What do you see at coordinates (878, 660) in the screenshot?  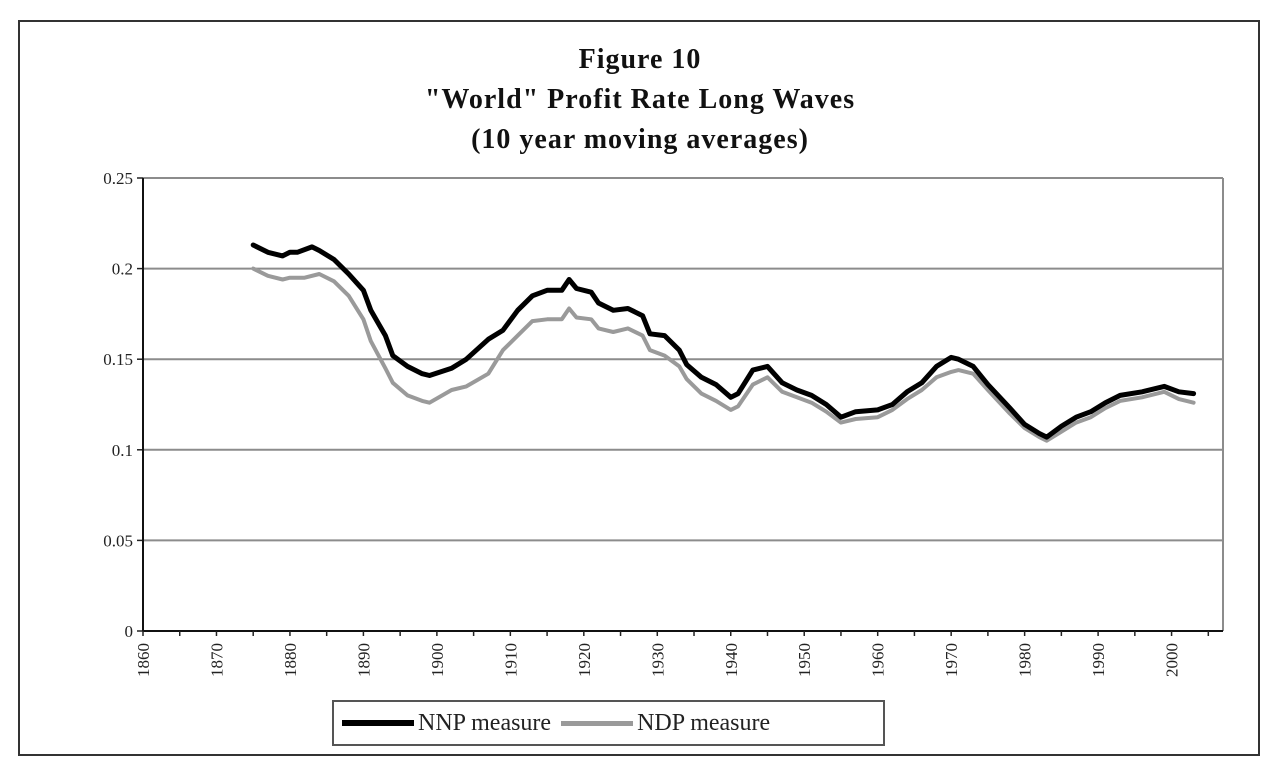 I see `x-tick-label: 1960` at bounding box center [878, 660].